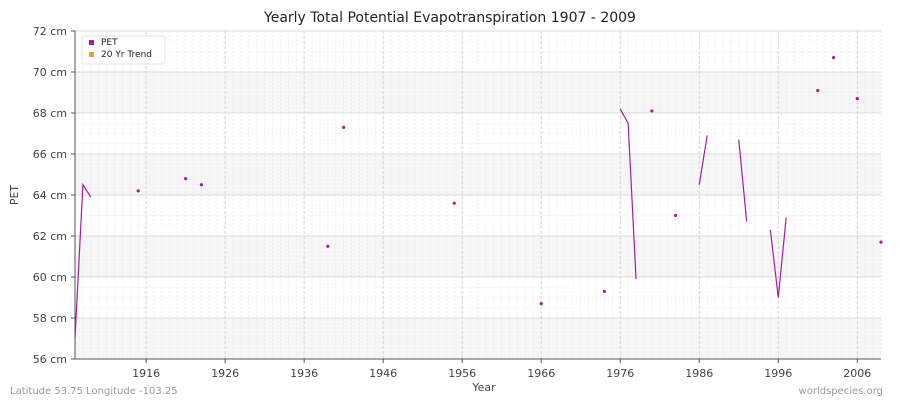  What do you see at coordinates (483, 387) in the screenshot?
I see `x-axis-label: Year` at bounding box center [483, 387].